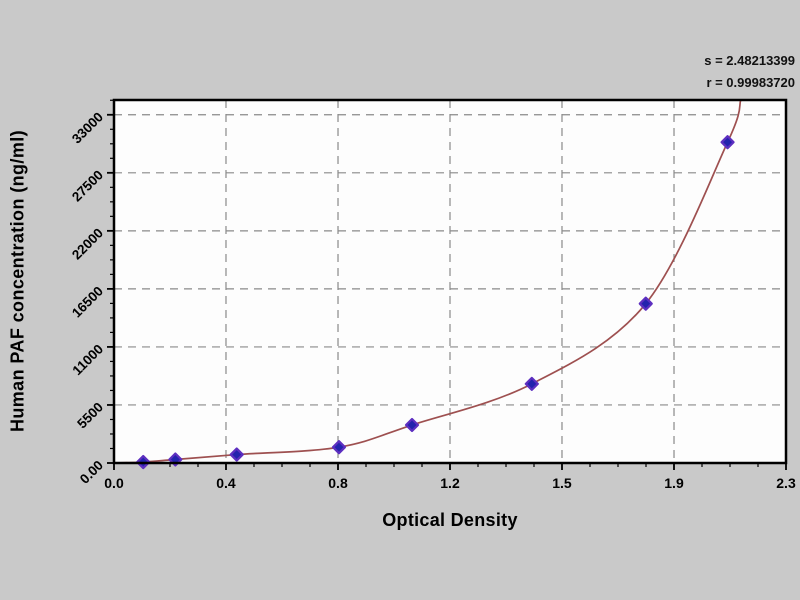 This screenshot has width=800, height=600. I want to click on y-tick-label: 16500, so click(87, 301).